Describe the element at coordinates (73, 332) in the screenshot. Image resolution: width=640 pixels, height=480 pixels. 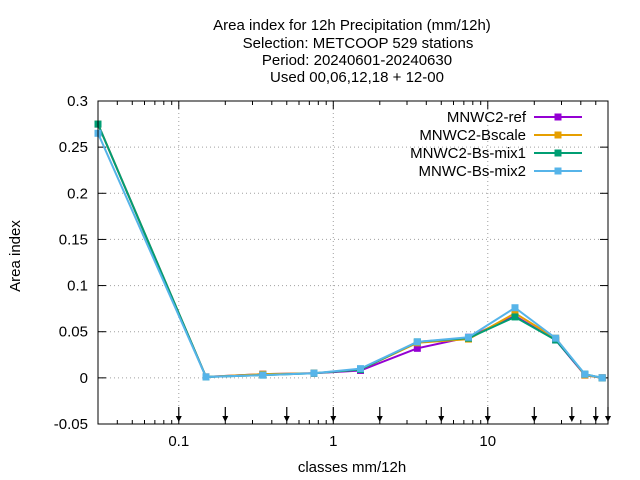
I see `y-tick-label: 0.05` at that location.